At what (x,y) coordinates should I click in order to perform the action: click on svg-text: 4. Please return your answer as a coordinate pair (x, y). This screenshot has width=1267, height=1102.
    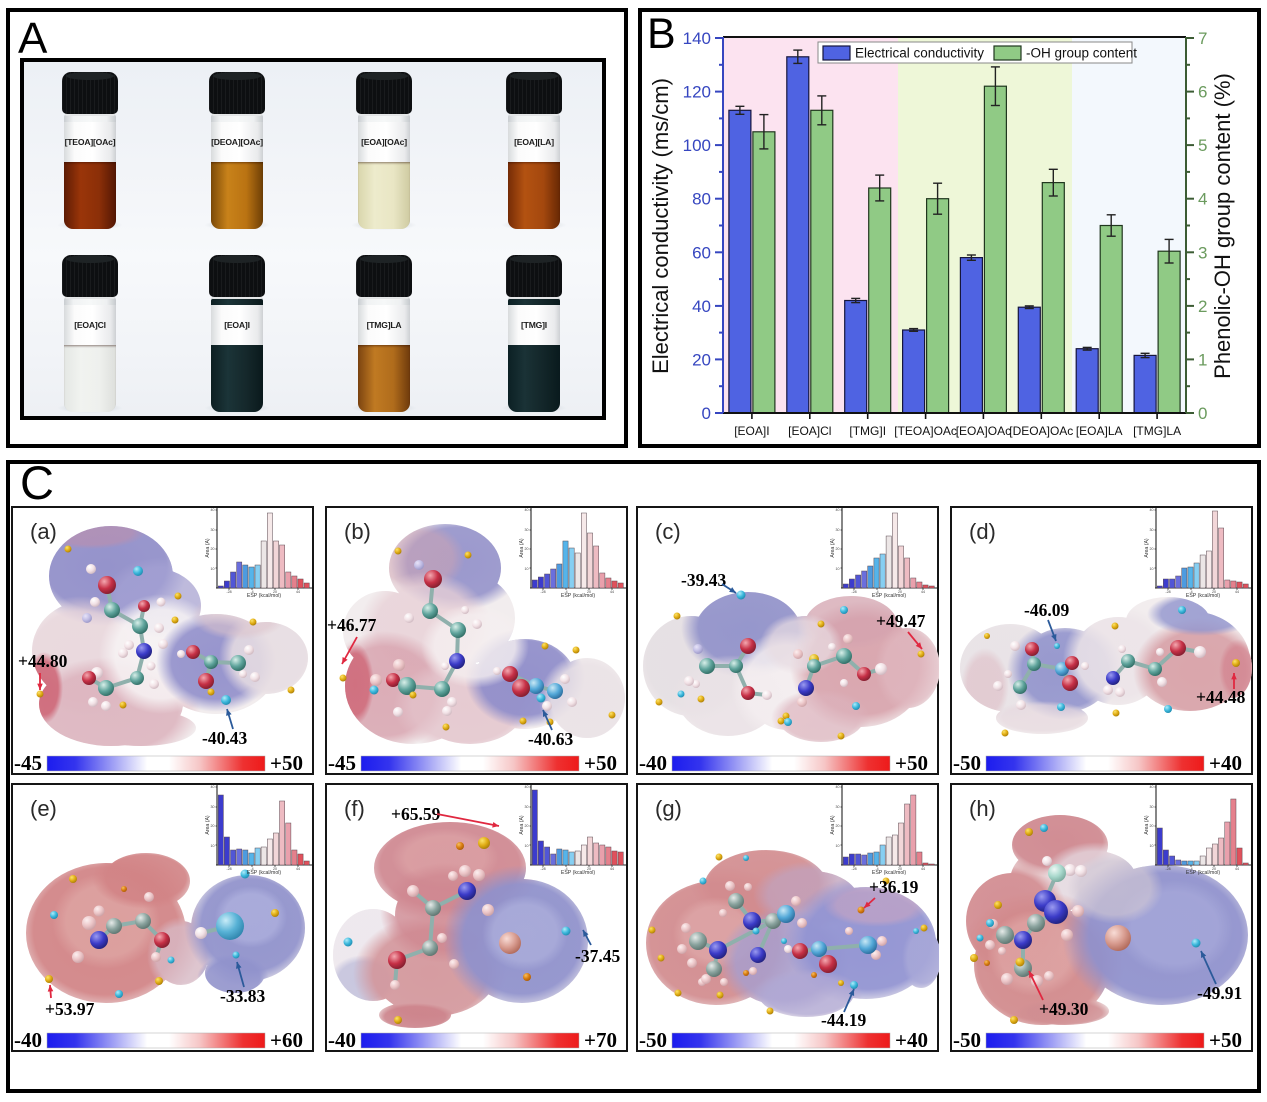
    Looking at the image, I should click on (1202, 199).